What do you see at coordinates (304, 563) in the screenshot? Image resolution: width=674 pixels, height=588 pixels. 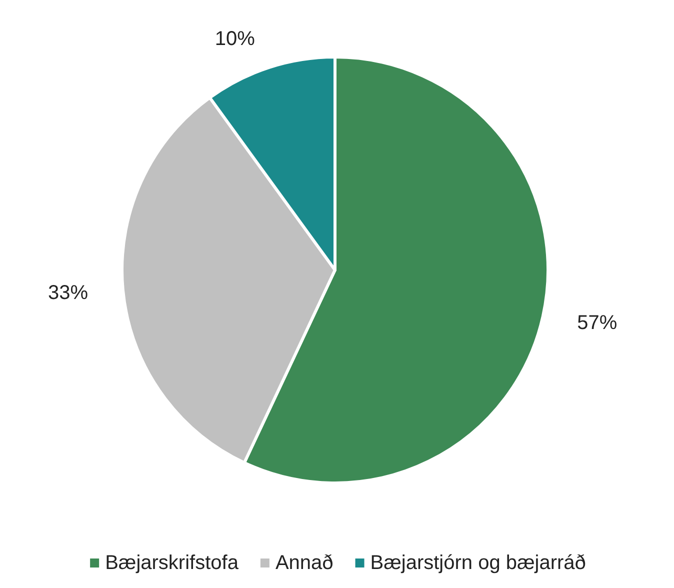 I see `legend-label: Annað` at bounding box center [304, 563].